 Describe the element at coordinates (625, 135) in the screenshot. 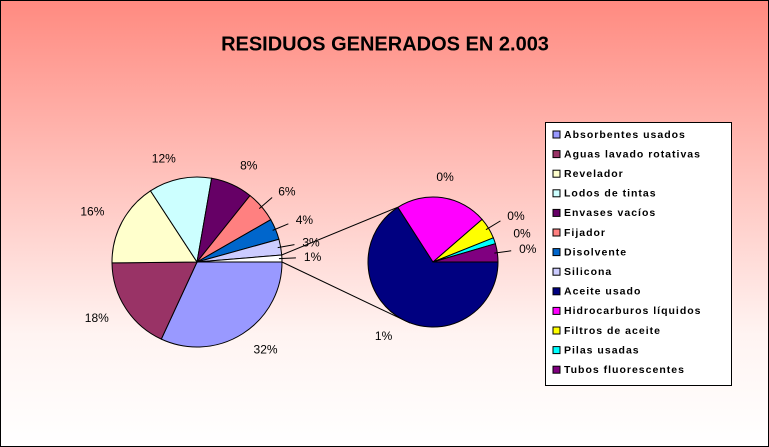

I see `legend-label: Absorbentes usados` at that location.